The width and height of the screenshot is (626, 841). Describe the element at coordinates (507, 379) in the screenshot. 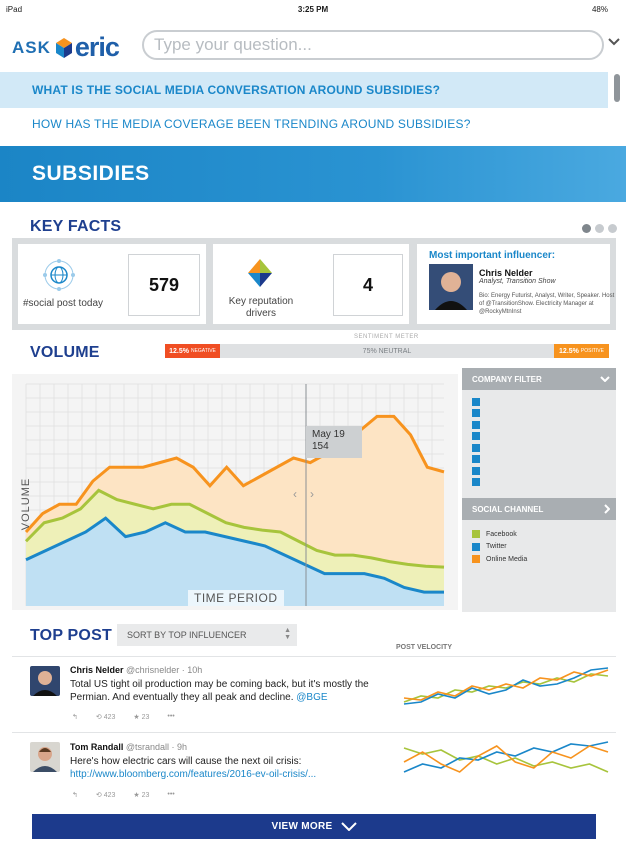

I see `company-filter-label: COMPANY FILTER` at that location.